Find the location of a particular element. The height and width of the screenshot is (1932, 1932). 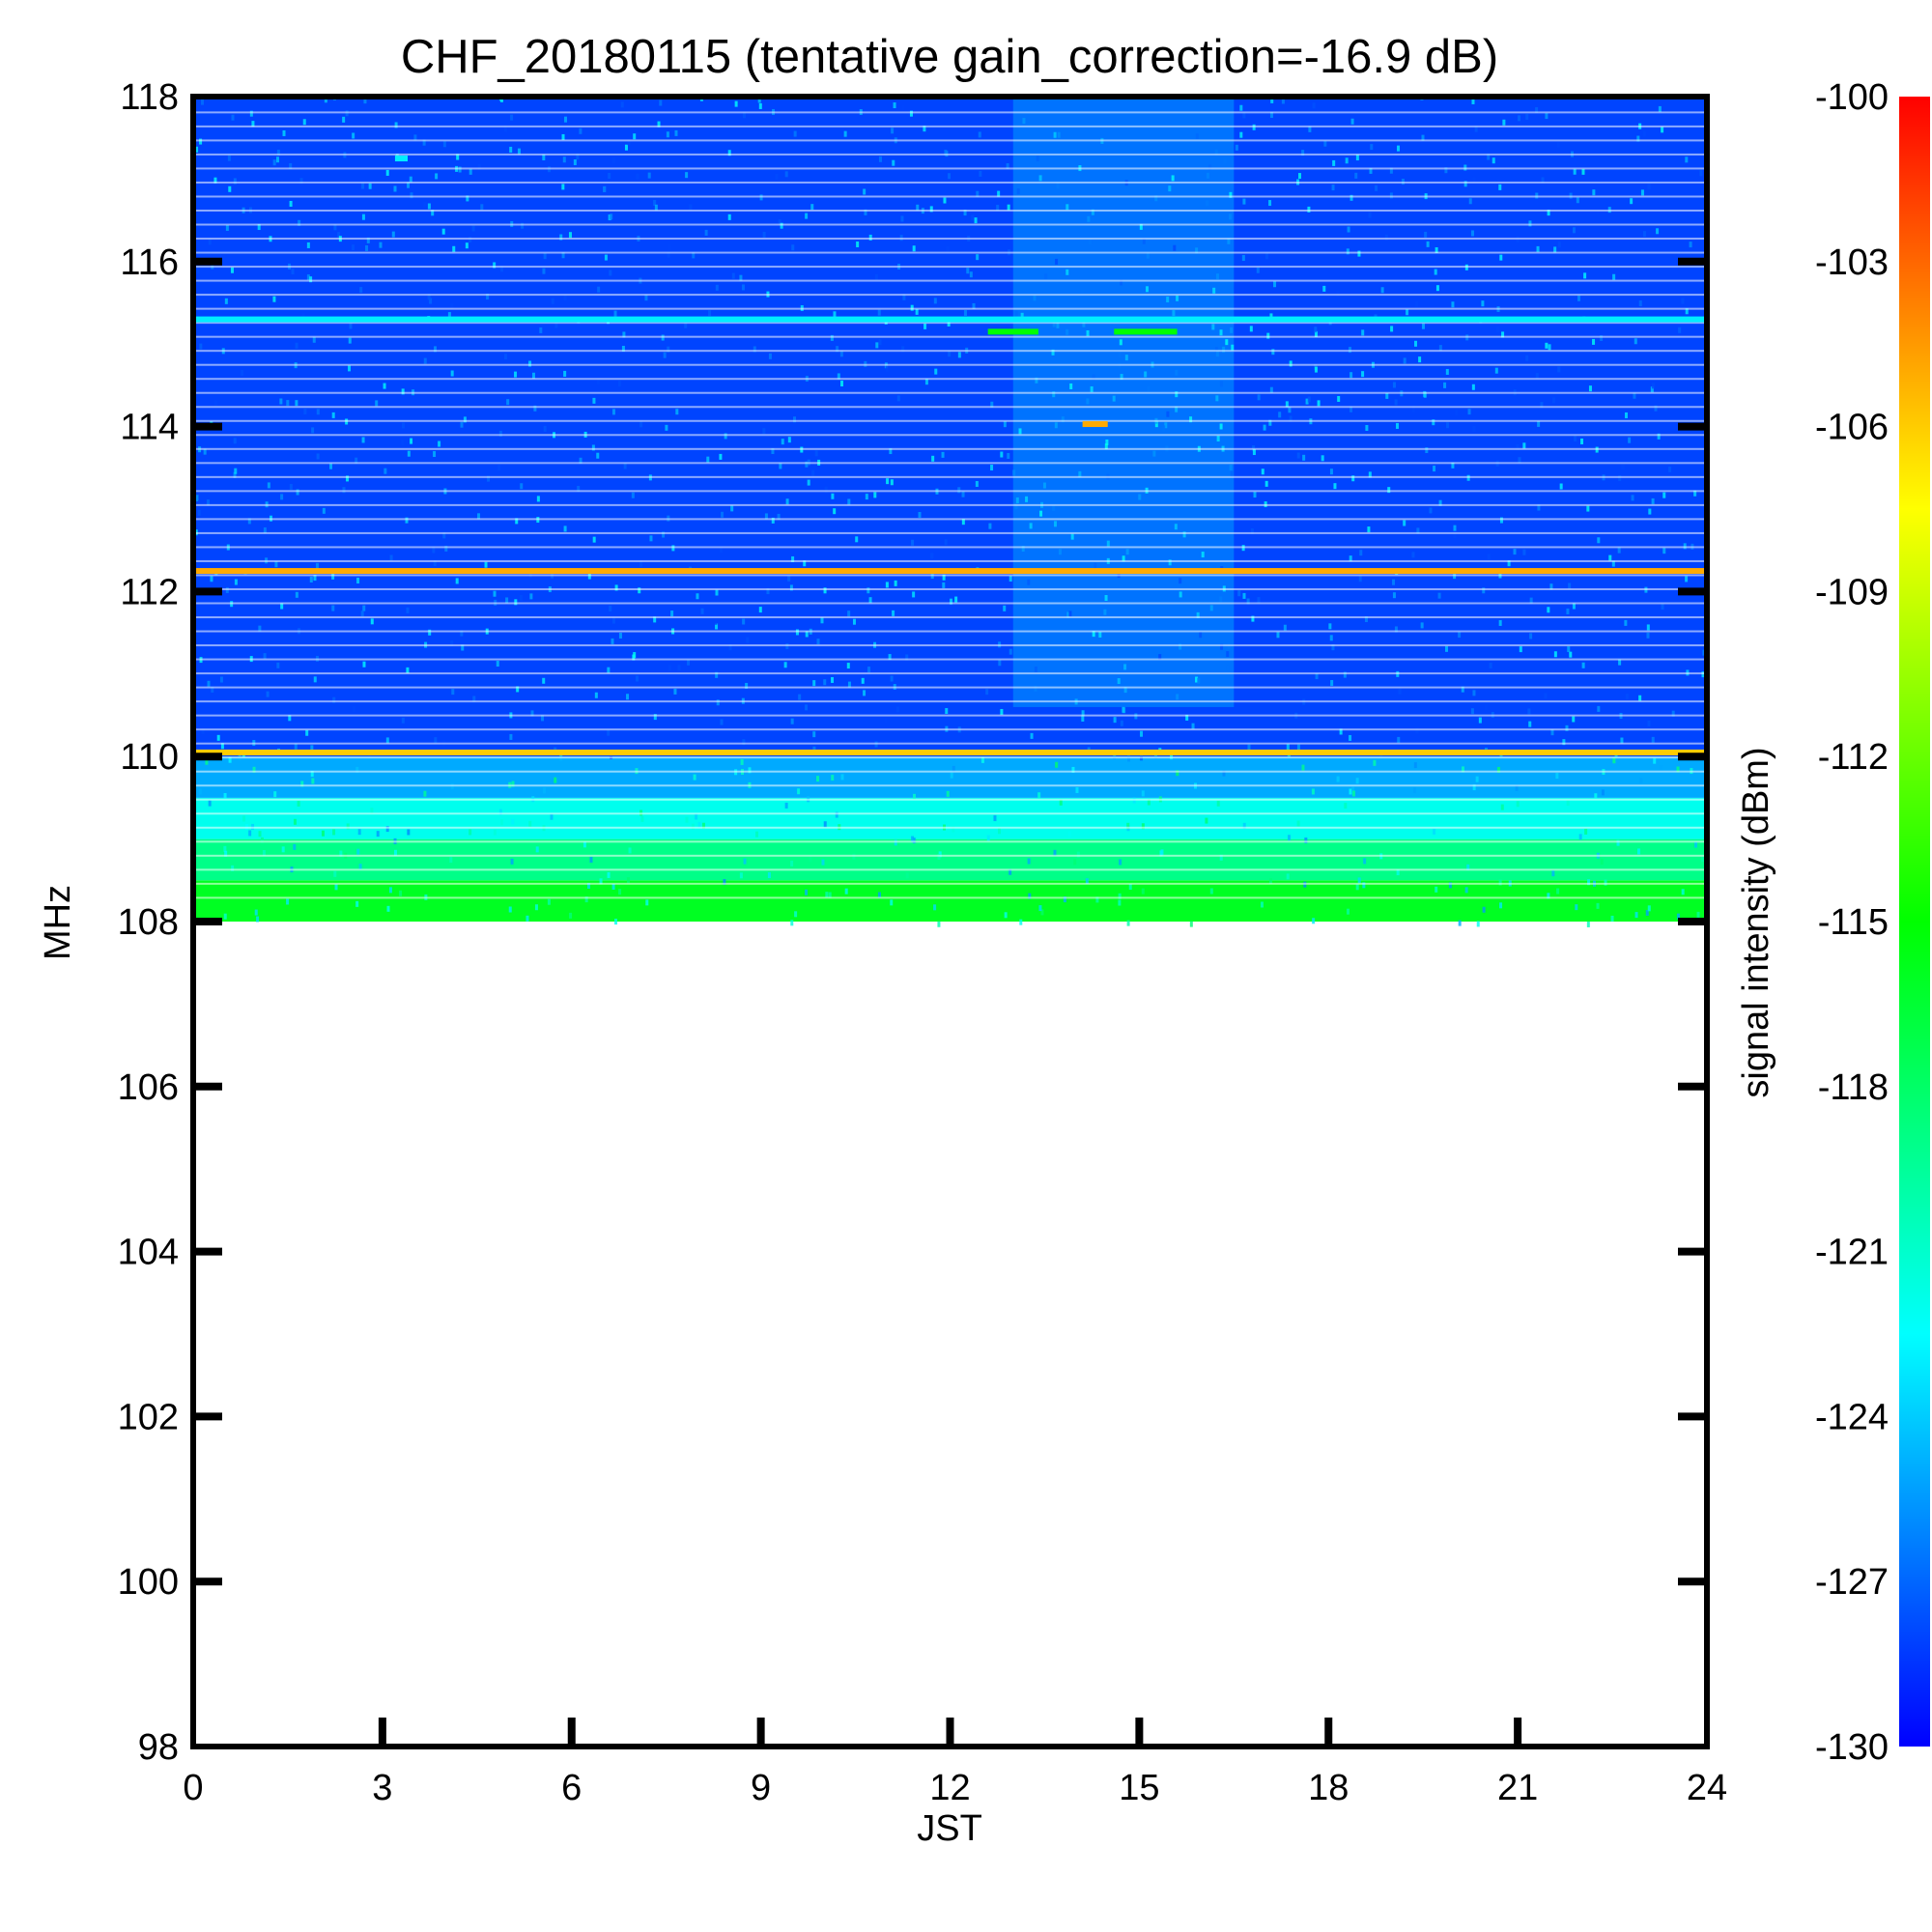

x-tick-label: 12 is located at coordinates (949, 1788).